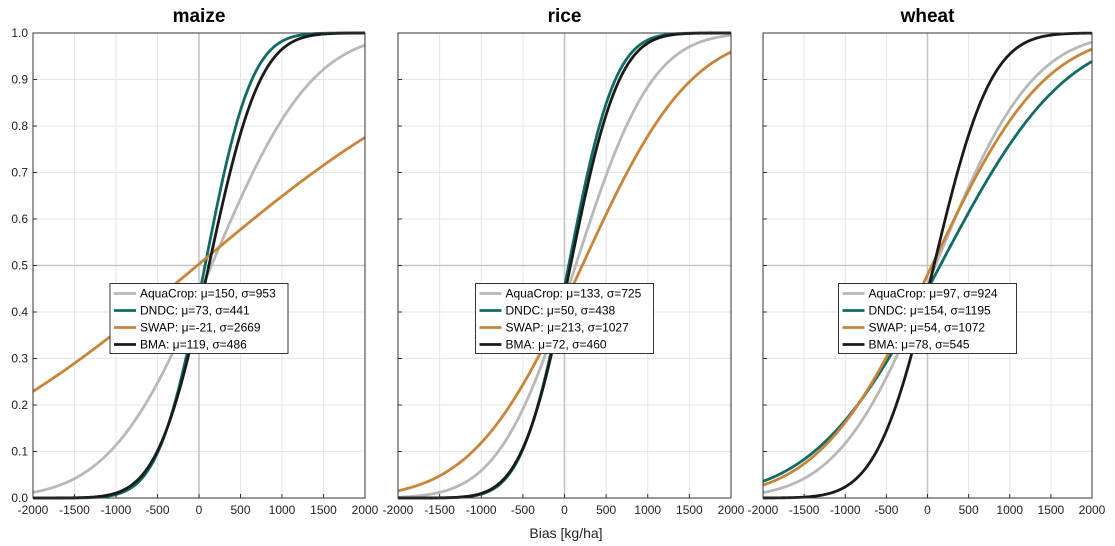 This screenshot has width=1115, height=546. What do you see at coordinates (19, 498) in the screenshot?
I see `y-tick-label: 0.0` at bounding box center [19, 498].